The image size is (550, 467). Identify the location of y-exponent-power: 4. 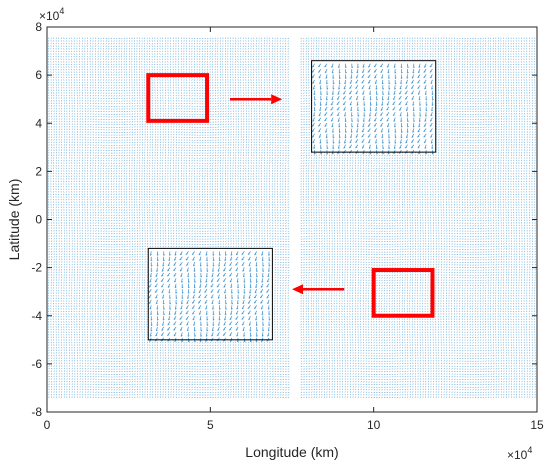
(61, 11).